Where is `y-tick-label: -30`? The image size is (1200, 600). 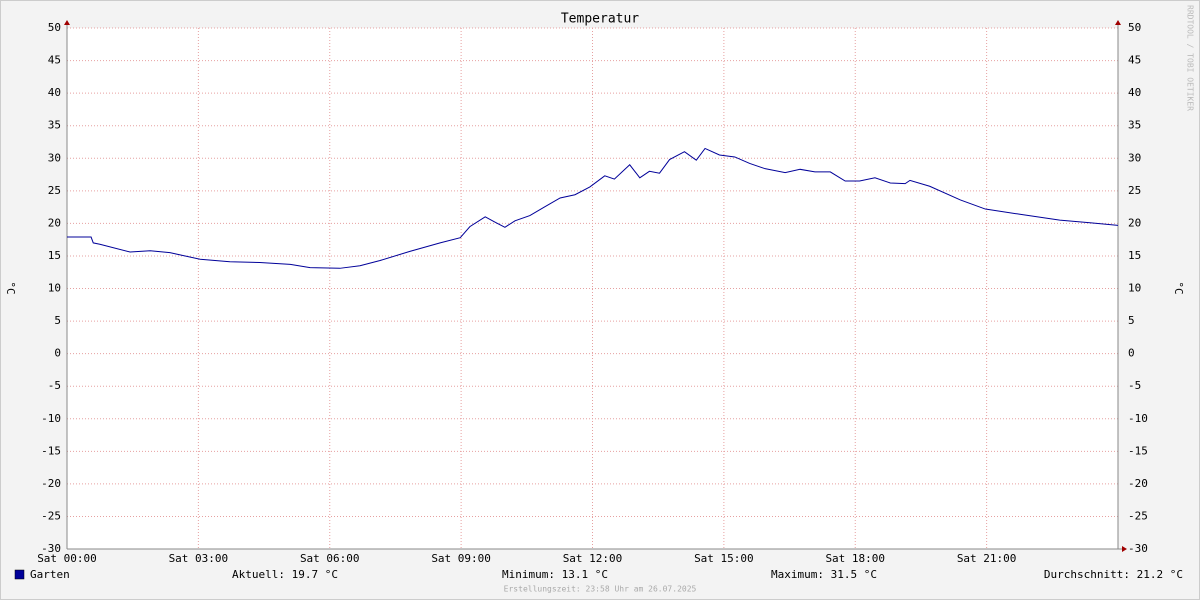 y-tick-label: -30 is located at coordinates (51, 548).